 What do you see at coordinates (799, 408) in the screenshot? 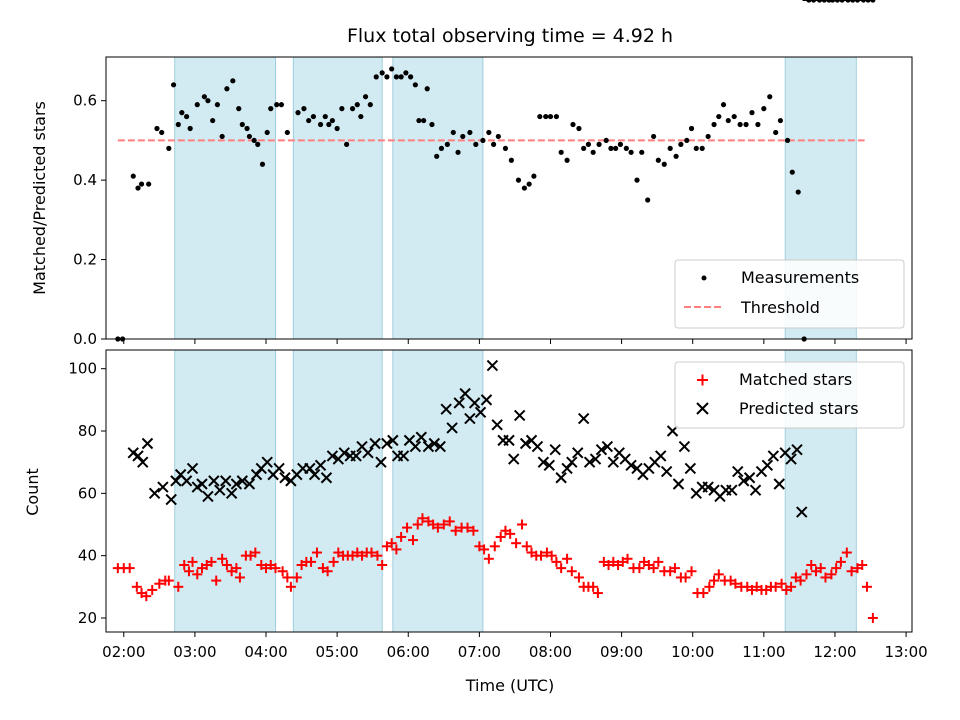
I see `legend-predicted-label: Predicted stars` at bounding box center [799, 408].